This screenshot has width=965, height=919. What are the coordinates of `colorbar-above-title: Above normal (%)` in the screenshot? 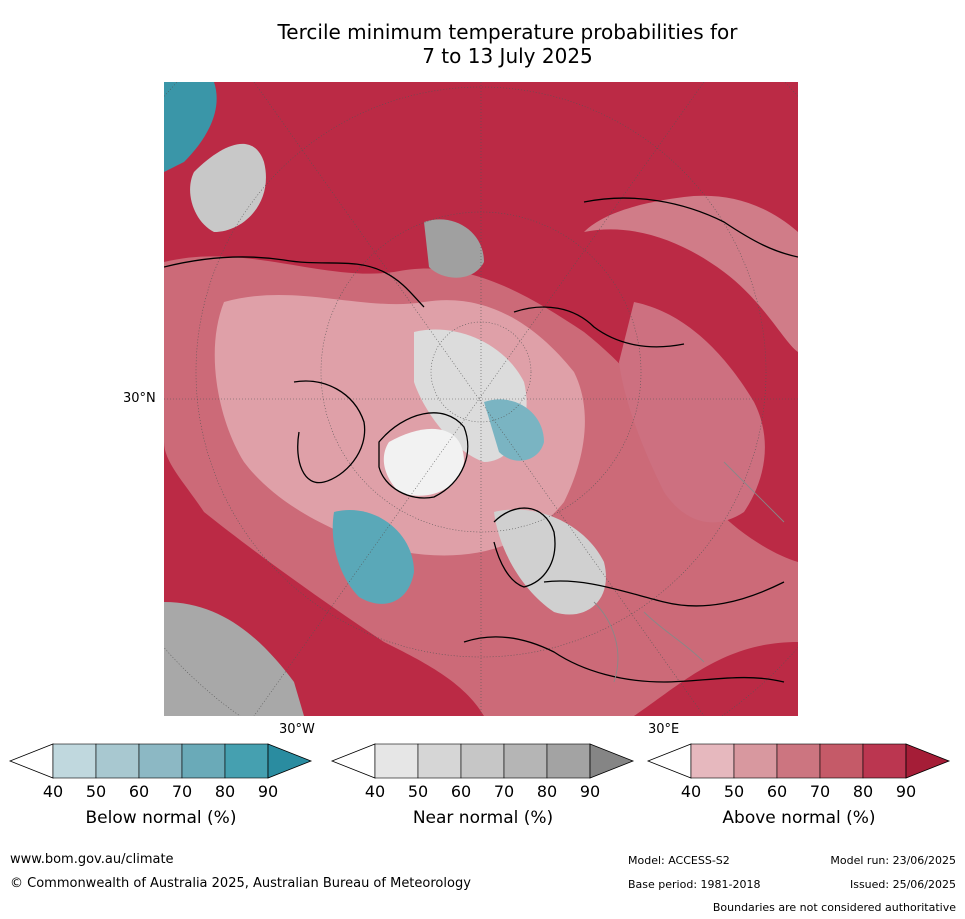 It's located at (799, 818).